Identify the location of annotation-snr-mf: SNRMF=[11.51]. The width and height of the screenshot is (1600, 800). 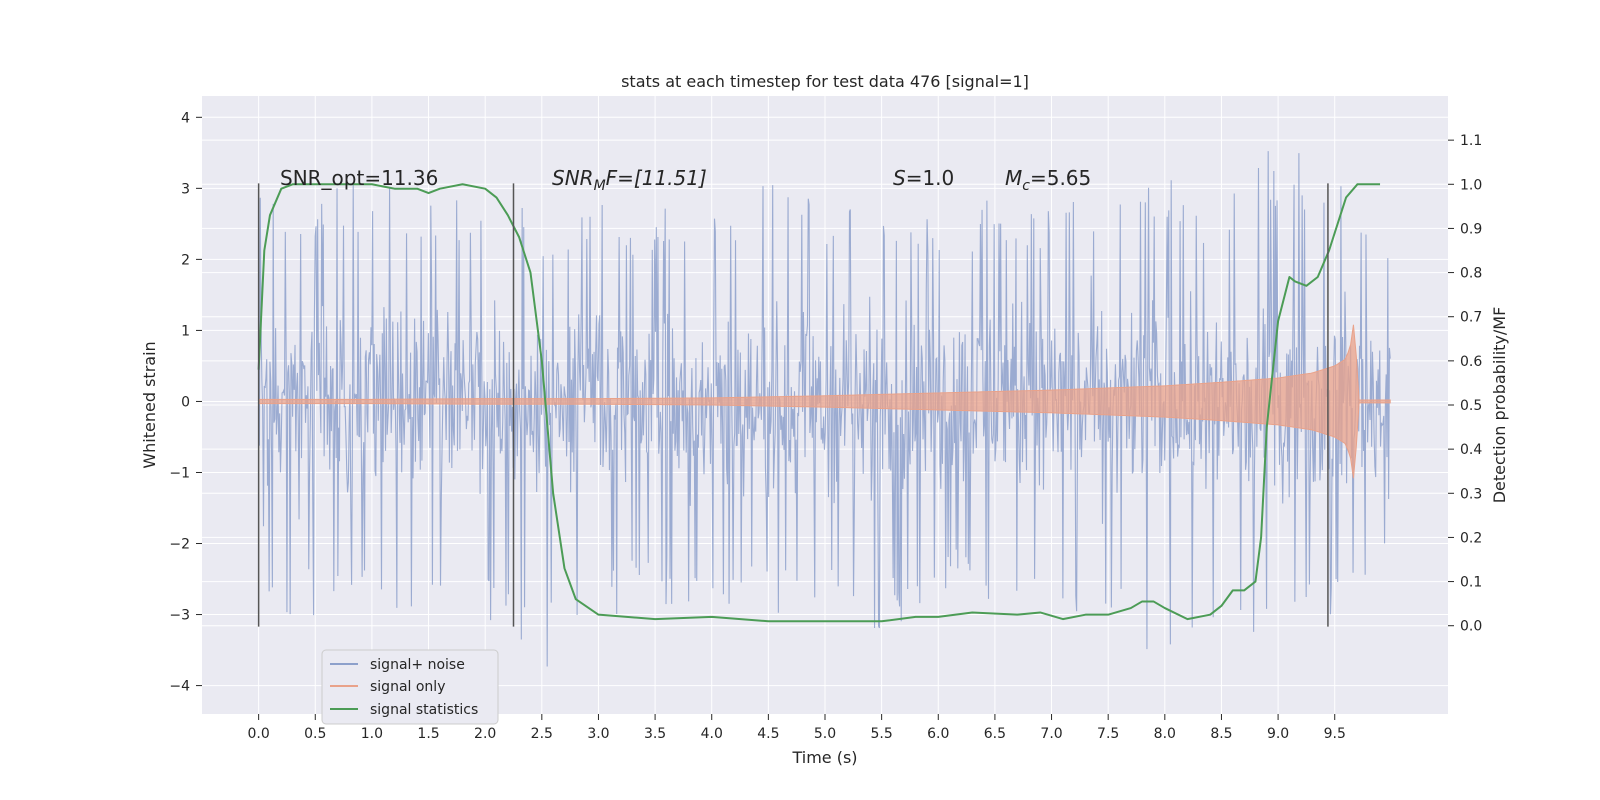
(629, 180).